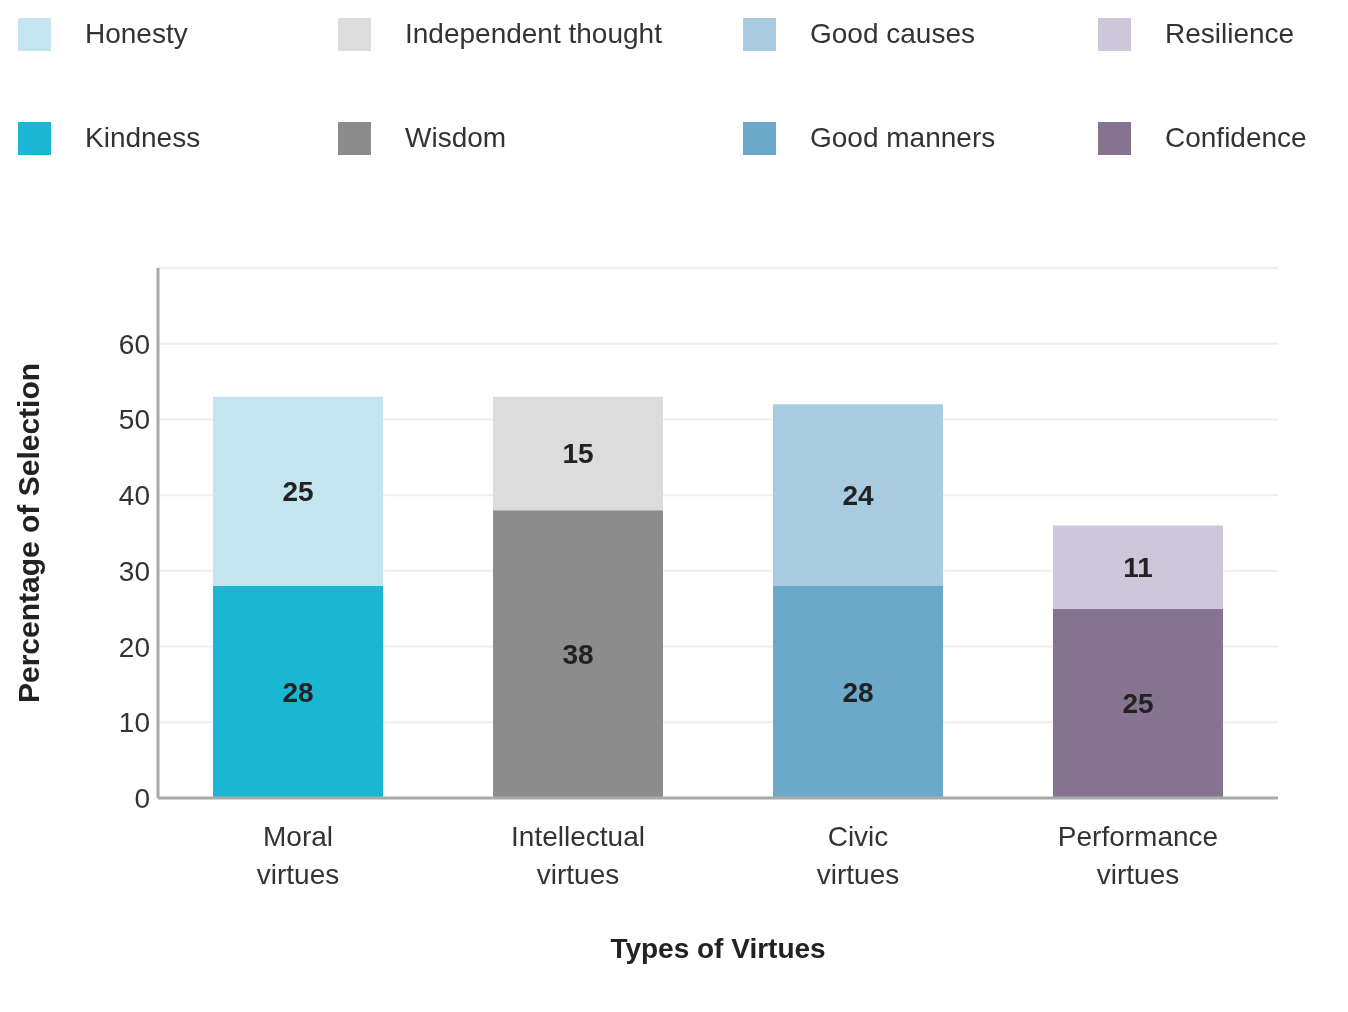 Image resolution: width=1348 pixels, height=1012 pixels. I want to click on y-tick-label: 10, so click(134, 723).